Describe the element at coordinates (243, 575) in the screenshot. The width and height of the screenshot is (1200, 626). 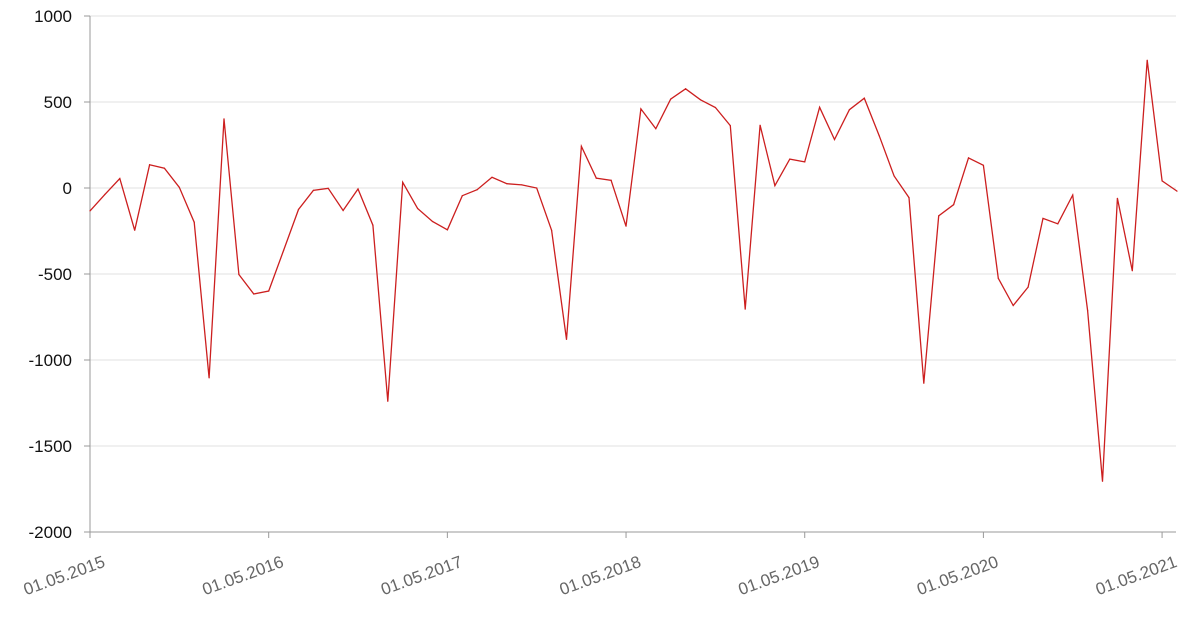
I see `x-tick-label: 01.05.2016` at that location.